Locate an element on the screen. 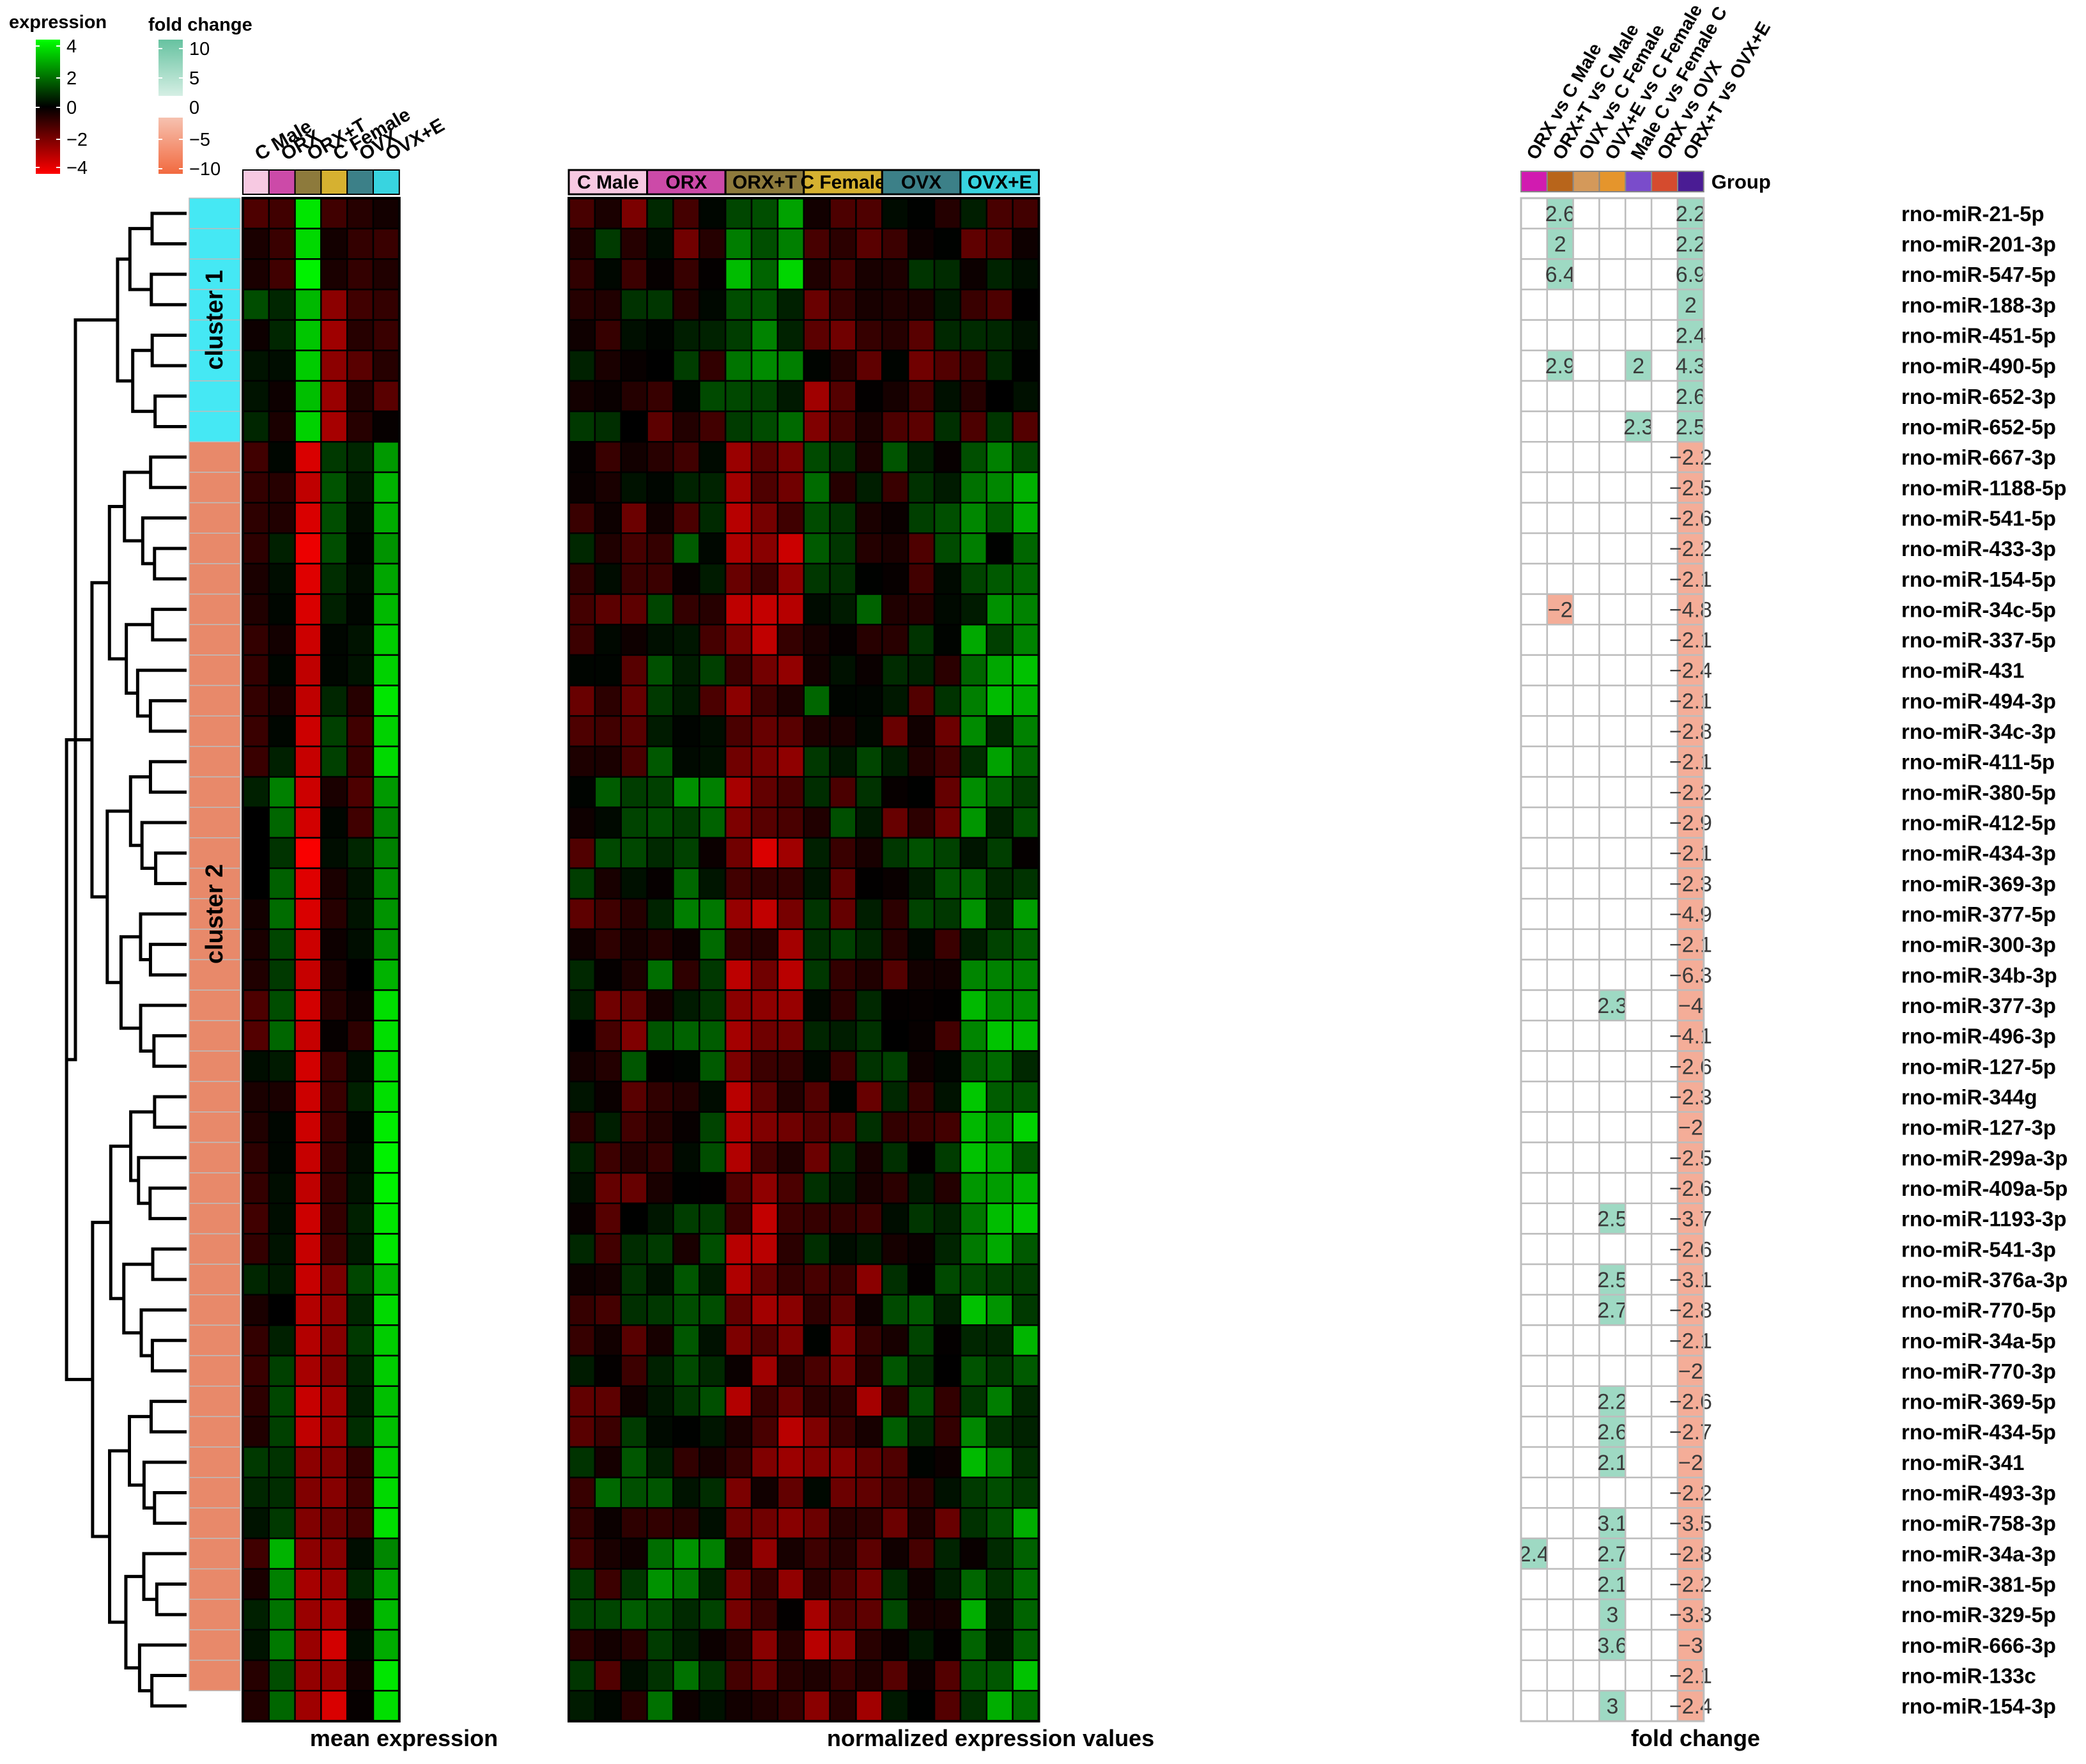 This screenshot has height=1764, width=2086. fold-change-value: 2.7 is located at coordinates (1612, 1311).